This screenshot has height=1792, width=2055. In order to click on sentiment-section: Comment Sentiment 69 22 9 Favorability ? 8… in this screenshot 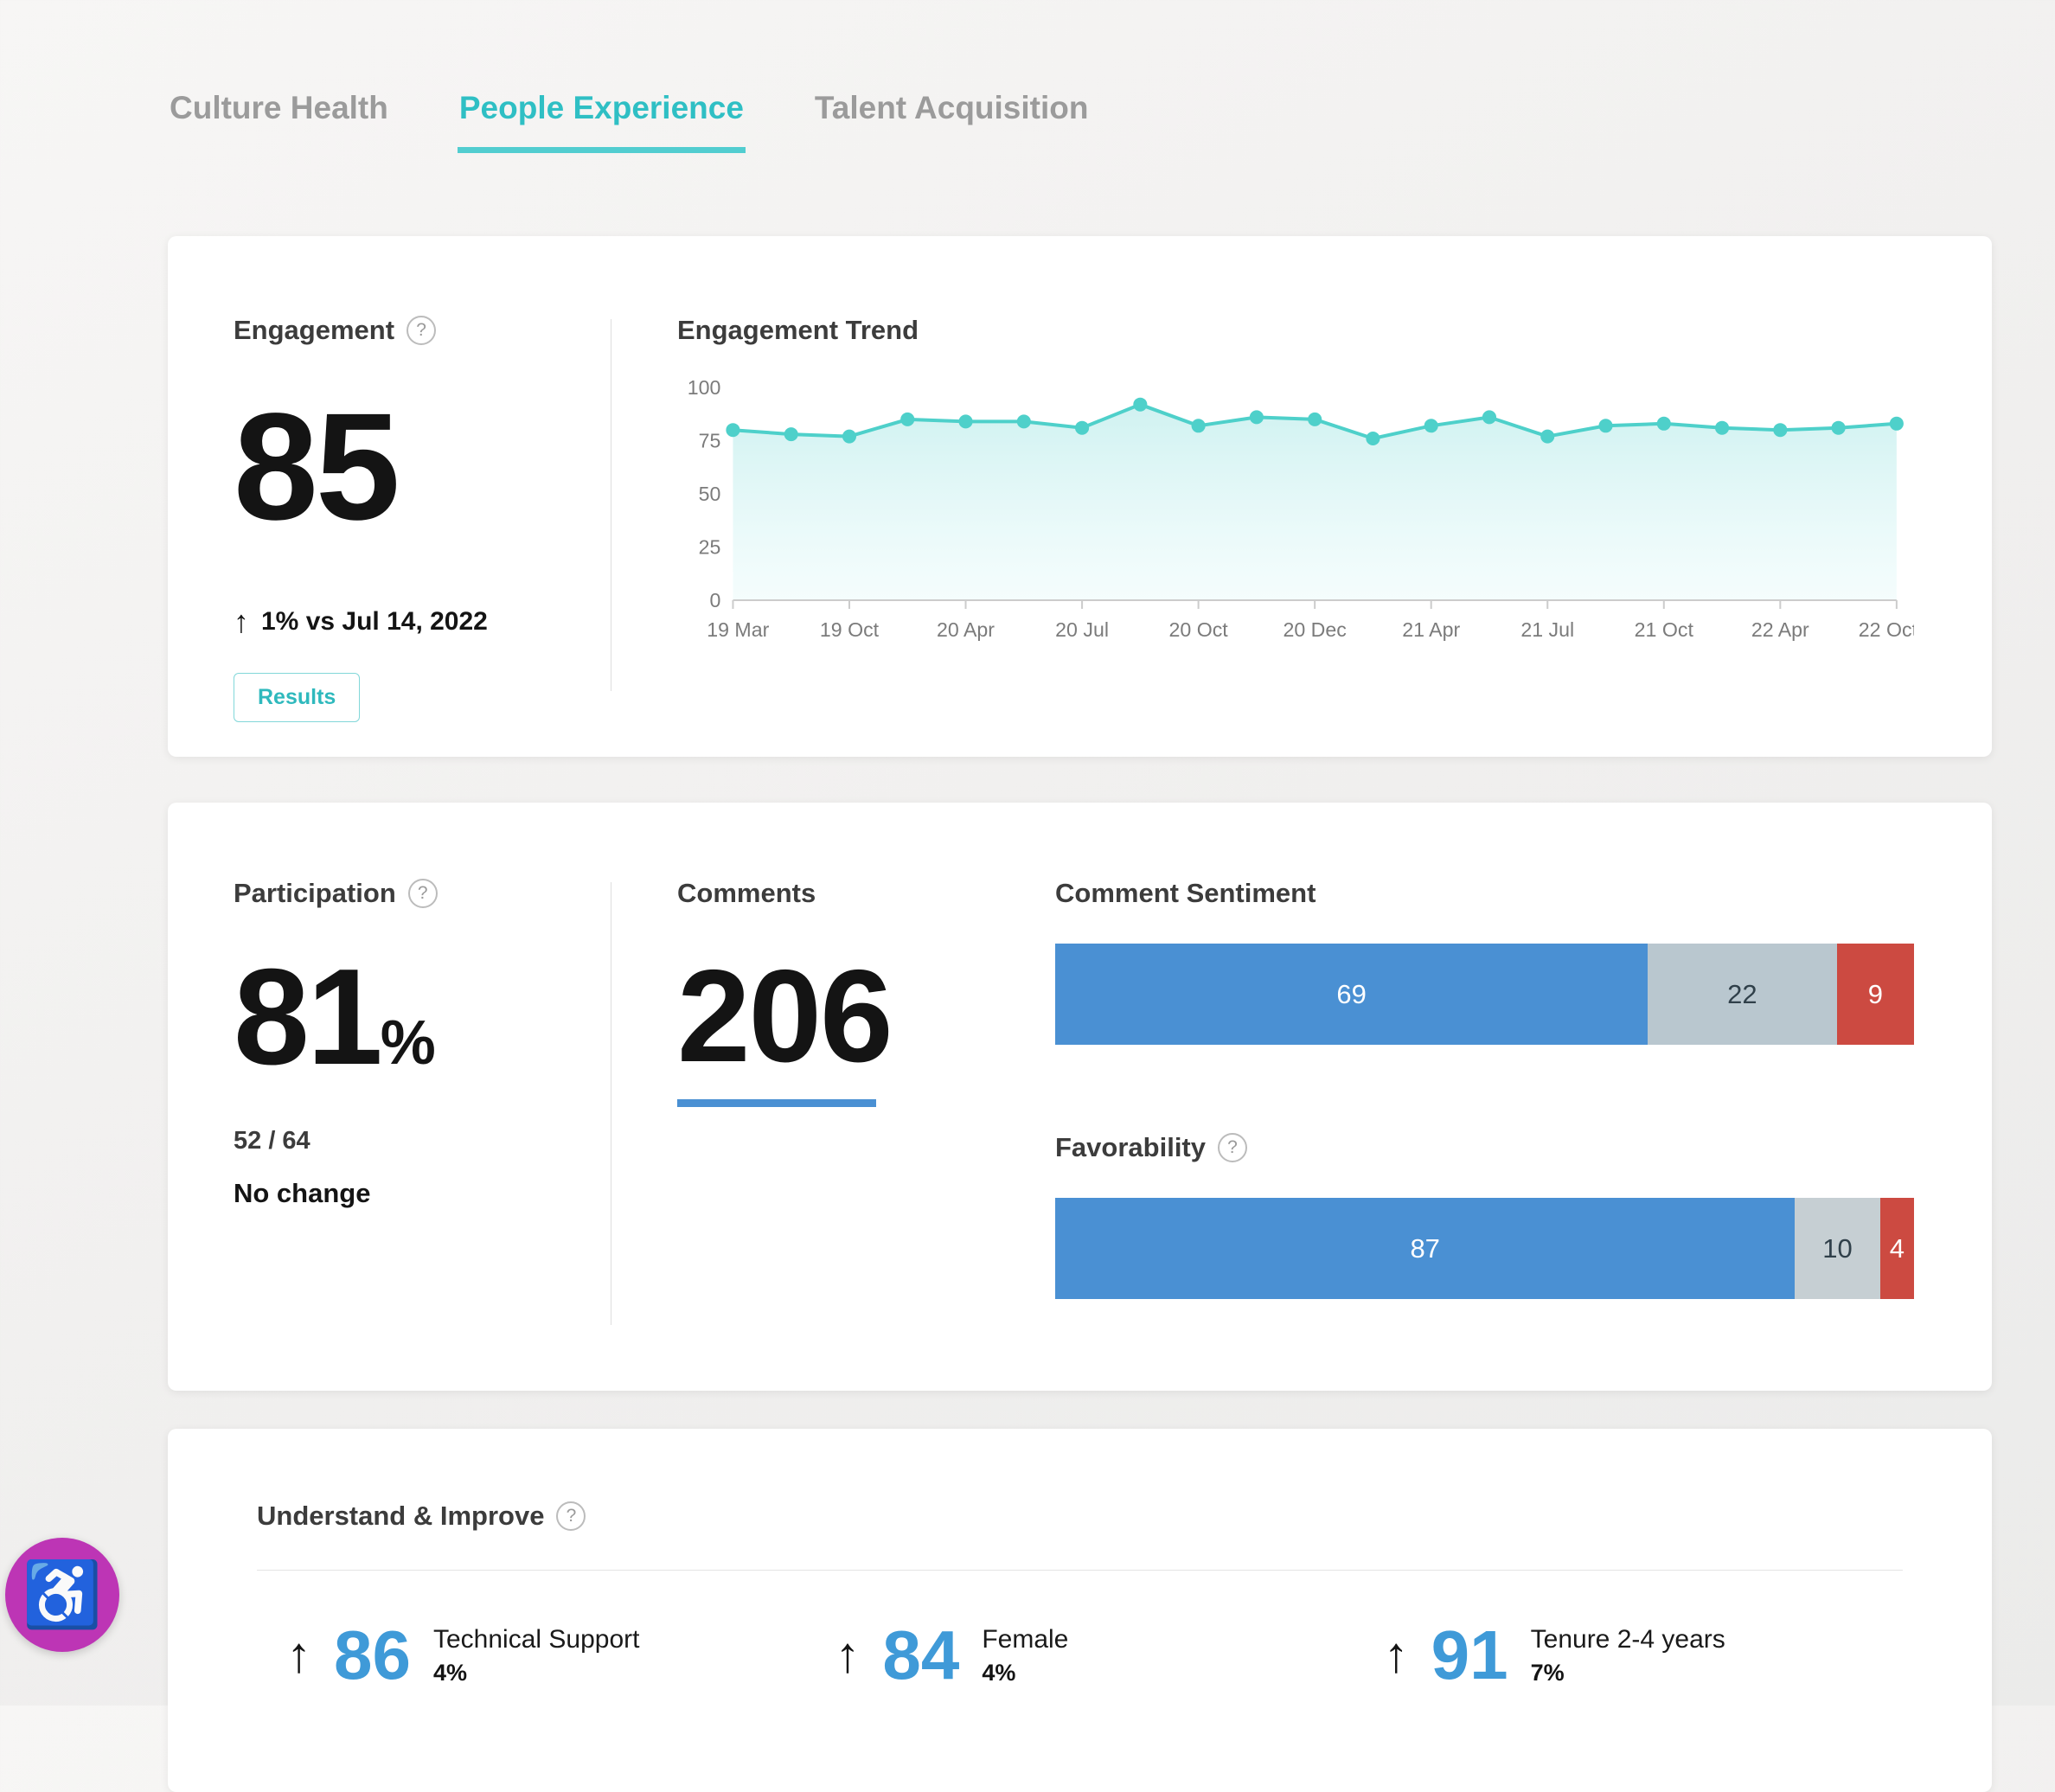, I will do `click(1484, 1103)`.